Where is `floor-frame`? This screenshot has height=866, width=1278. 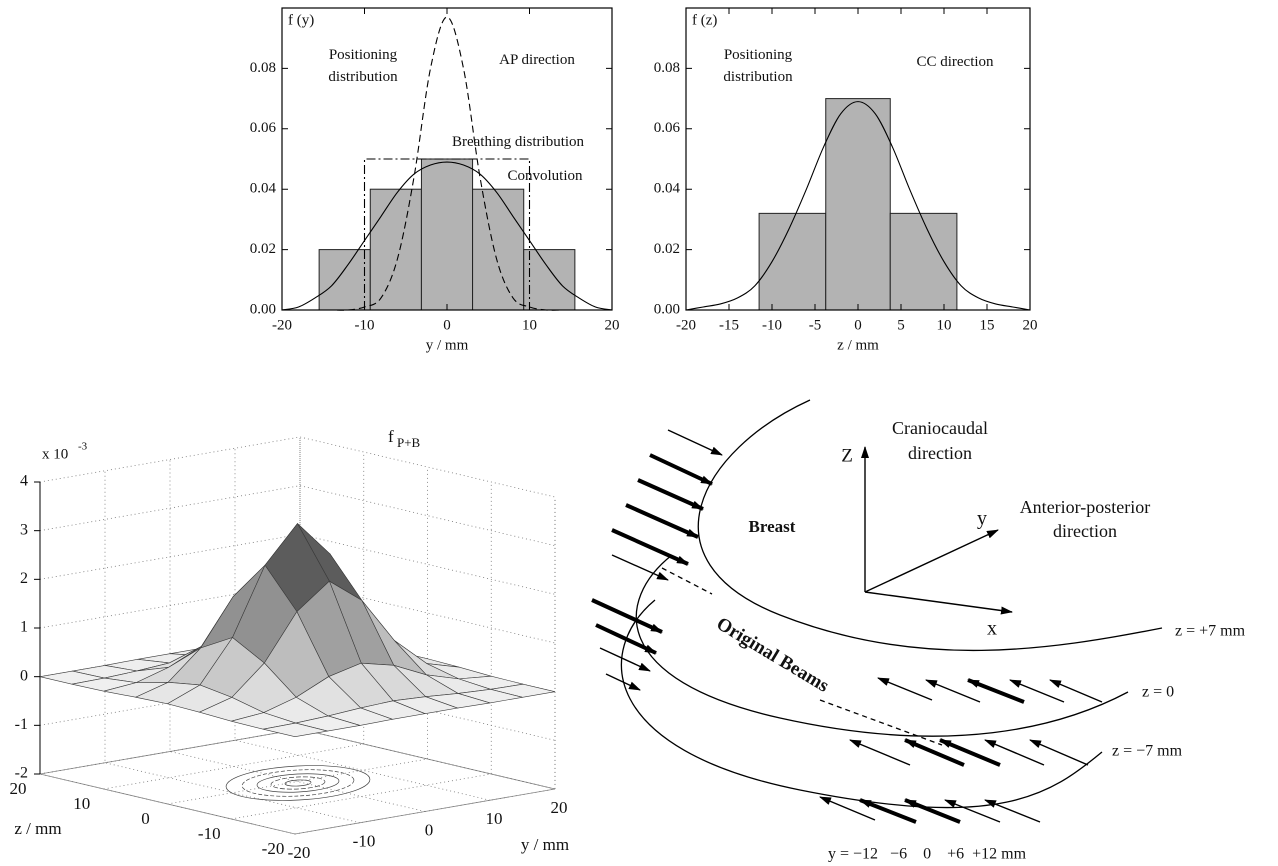
floor-frame is located at coordinates (297, 781).